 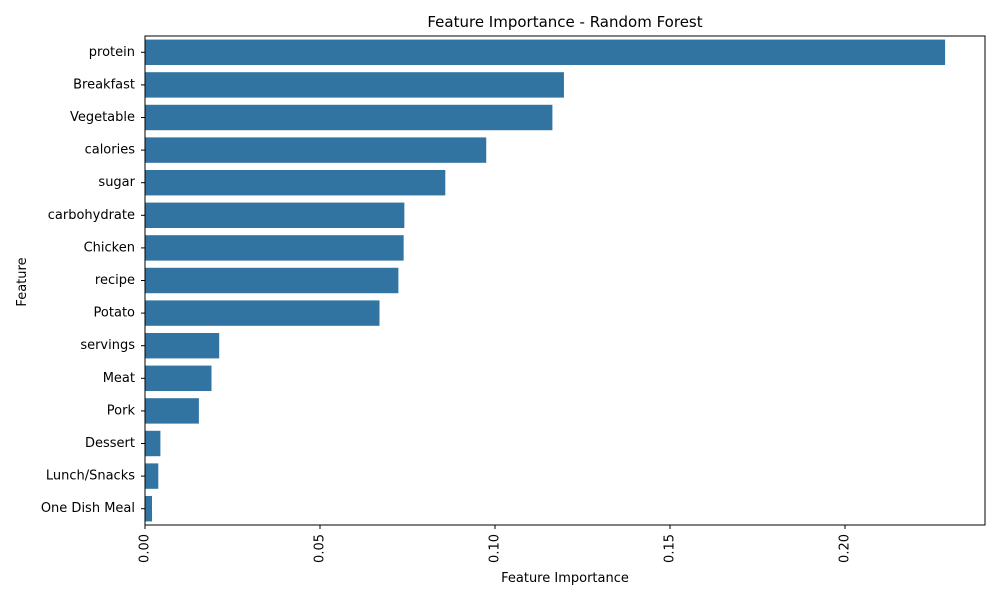 What do you see at coordinates (88, 508) in the screenshot?
I see `y-tick-label: One Dish Meal` at bounding box center [88, 508].